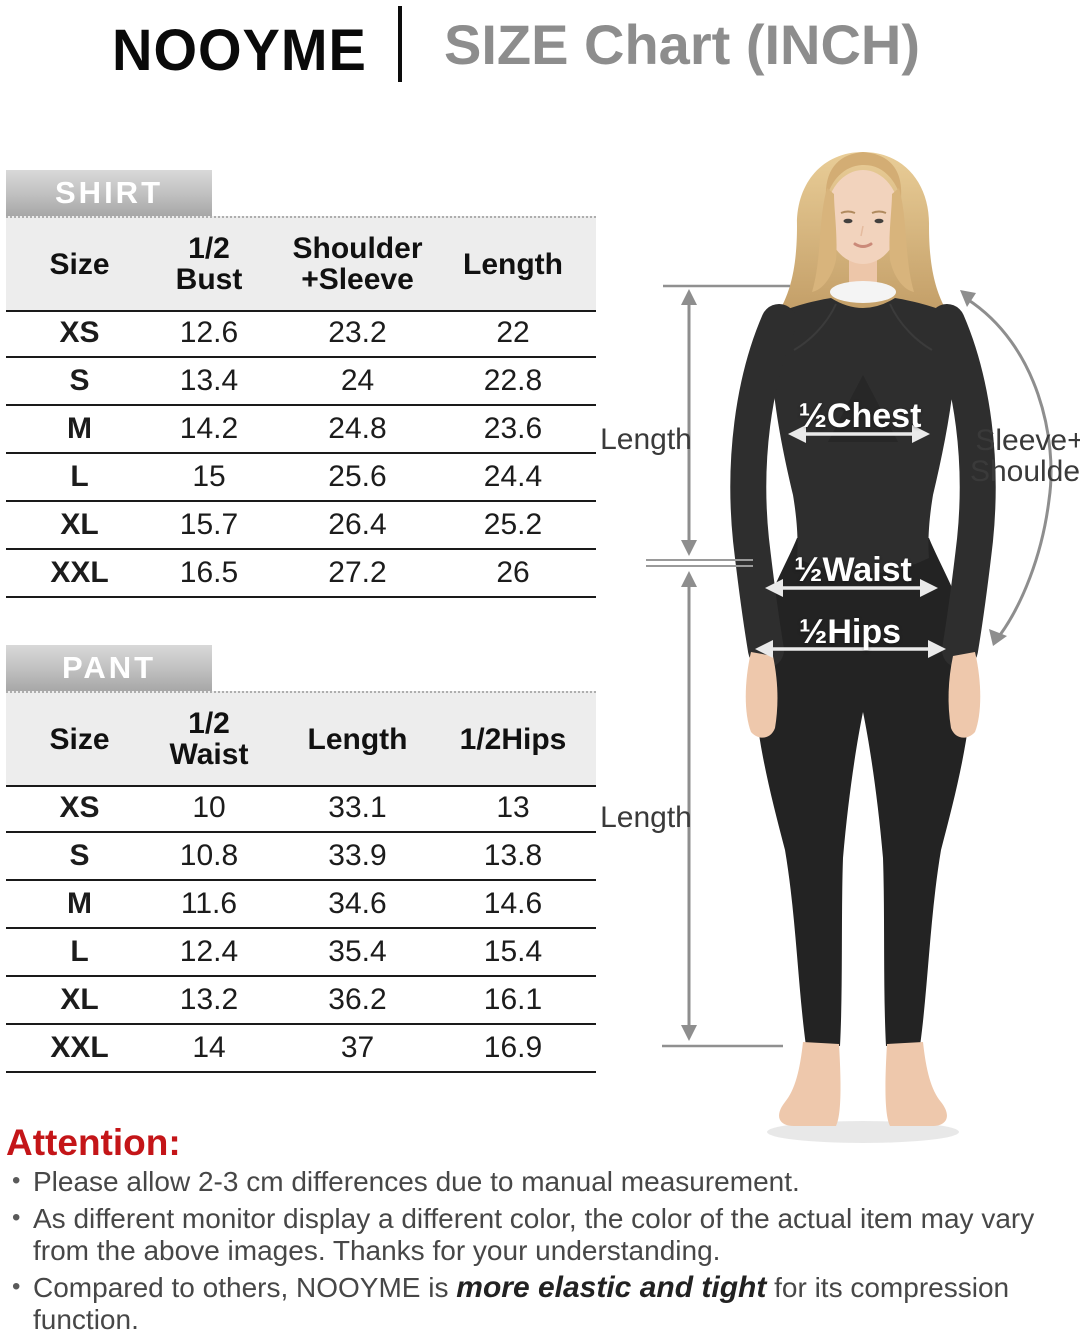 This screenshot has height=1336, width=1080. I want to click on model-hair, so click(863, 235).